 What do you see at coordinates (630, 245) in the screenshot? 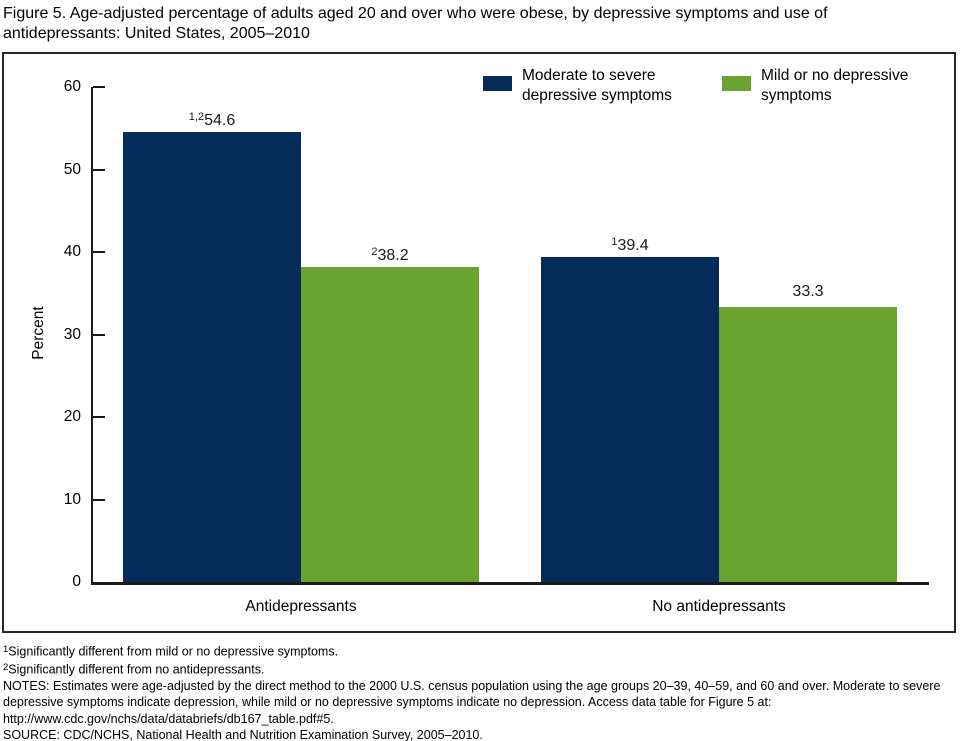
I see `bar-value-label: 139.4` at bounding box center [630, 245].